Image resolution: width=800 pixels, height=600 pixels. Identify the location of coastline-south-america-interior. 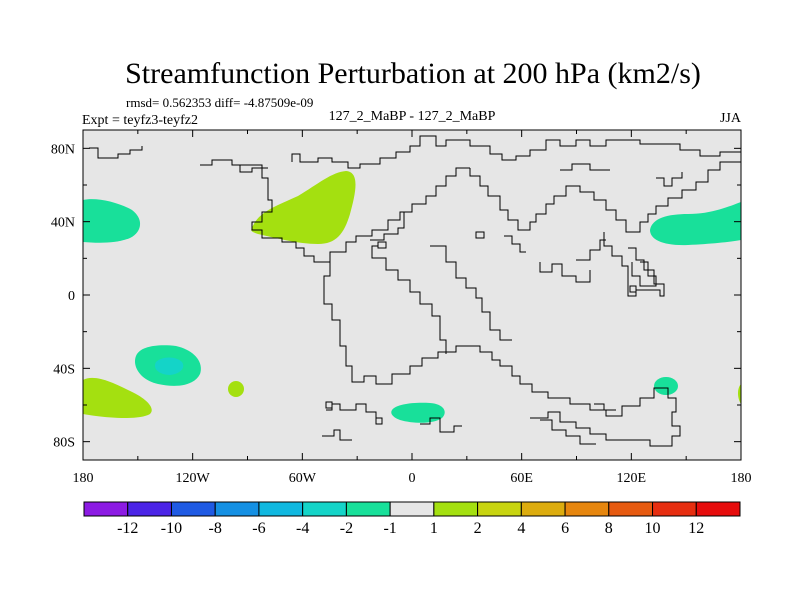
(409, 299).